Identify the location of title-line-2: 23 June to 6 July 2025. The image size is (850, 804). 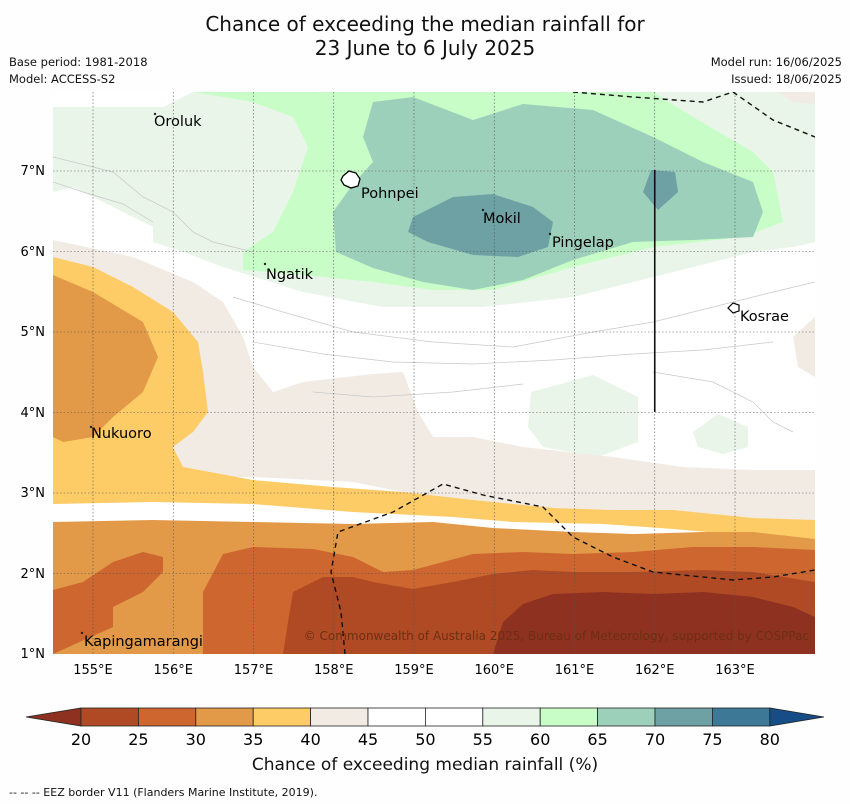
(425, 48).